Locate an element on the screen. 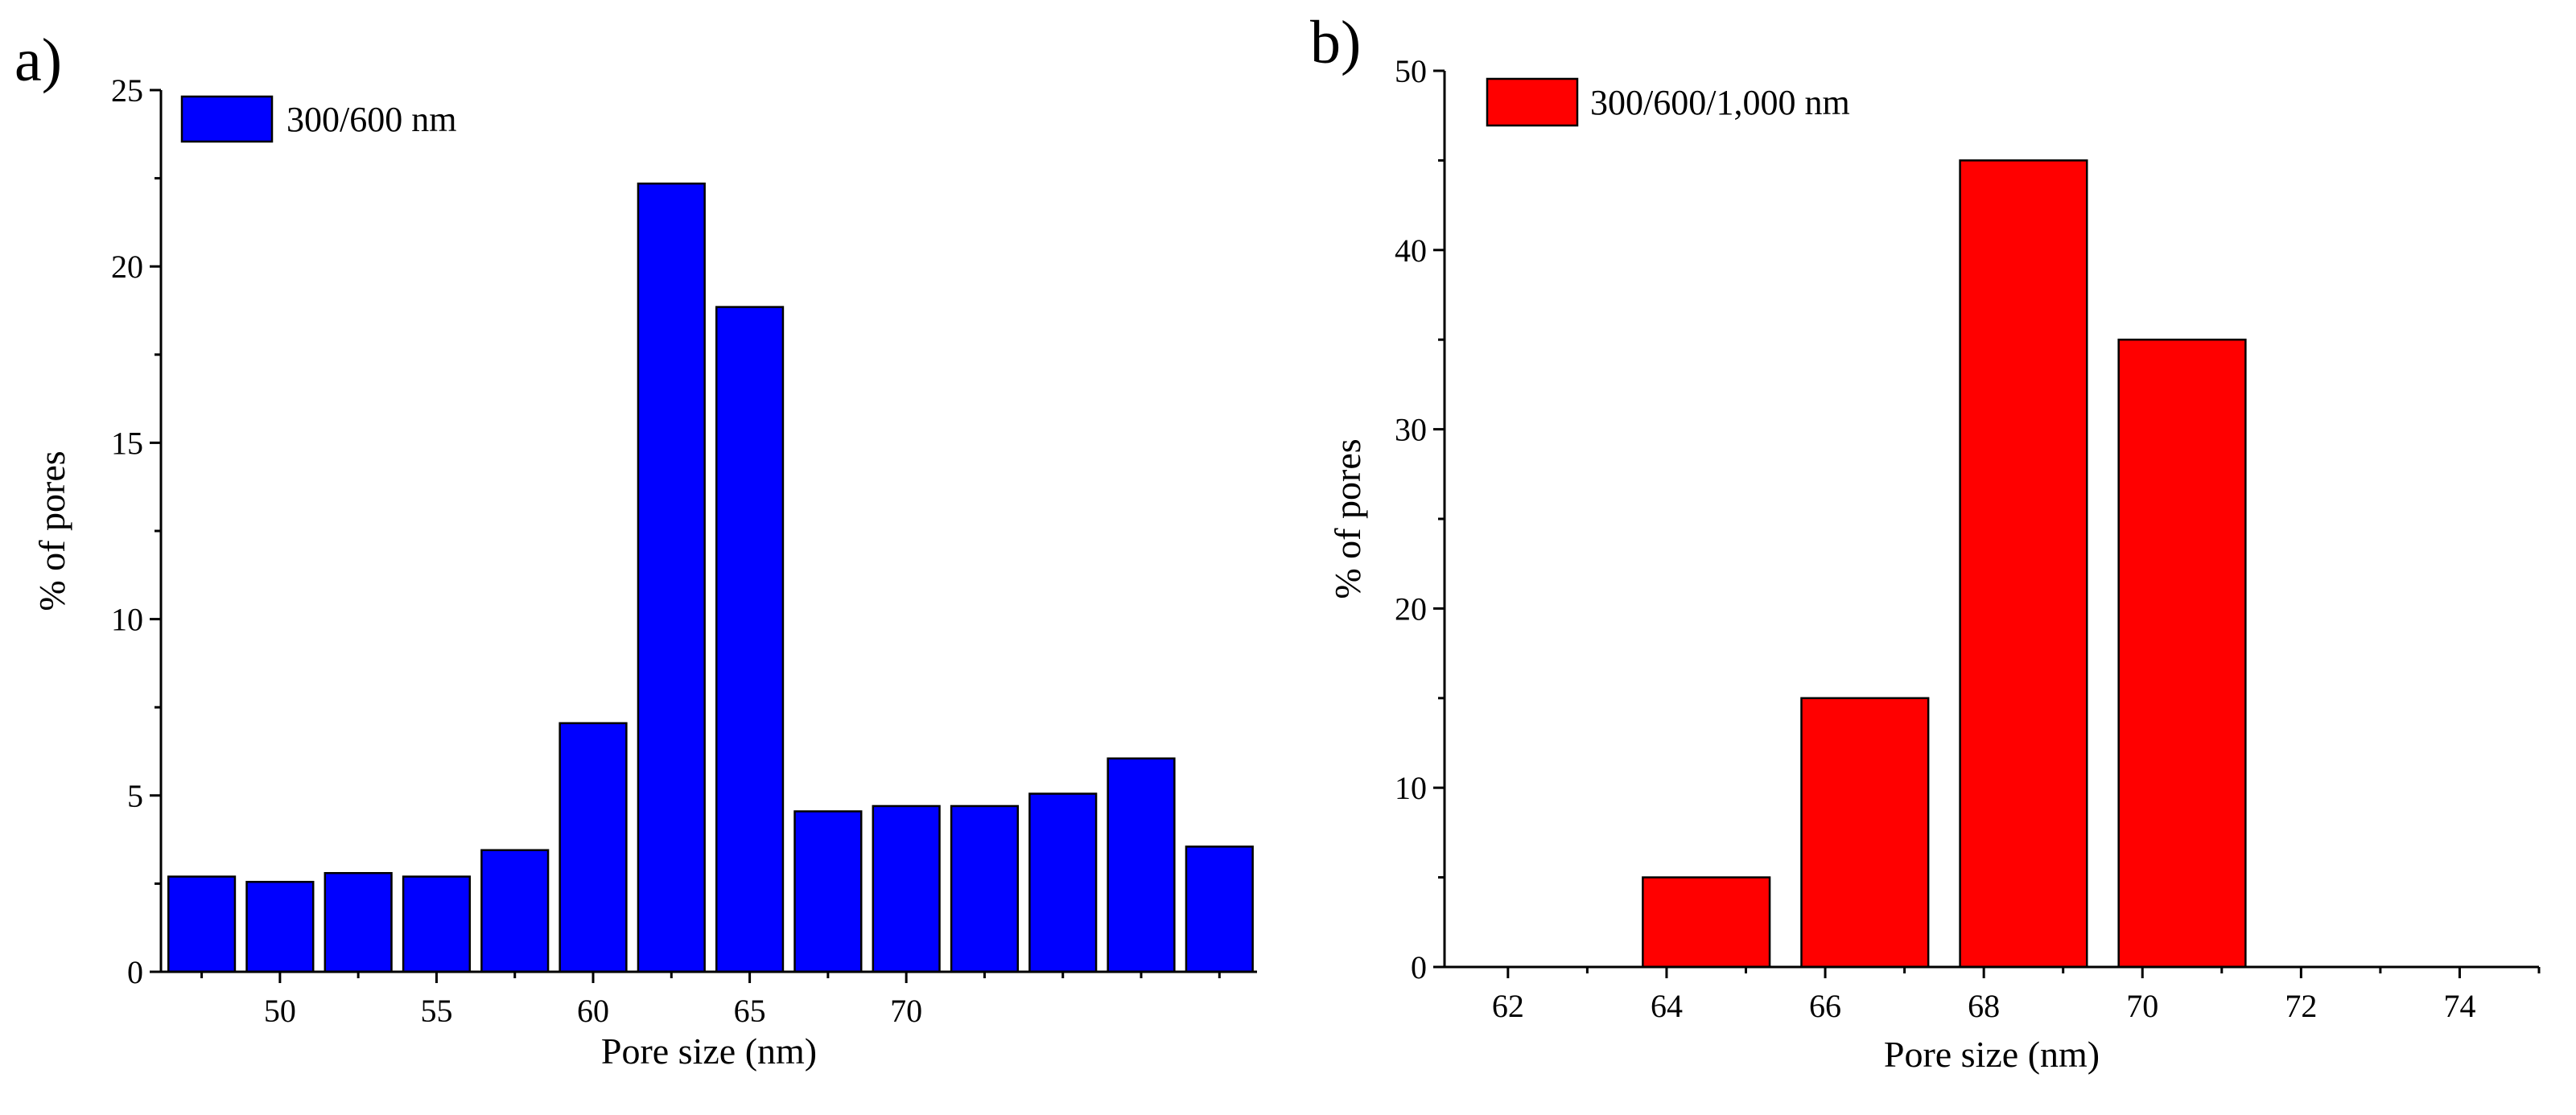 The height and width of the screenshot is (1115, 2576). legend-label: 300/600/1,000 nm is located at coordinates (1720, 102).